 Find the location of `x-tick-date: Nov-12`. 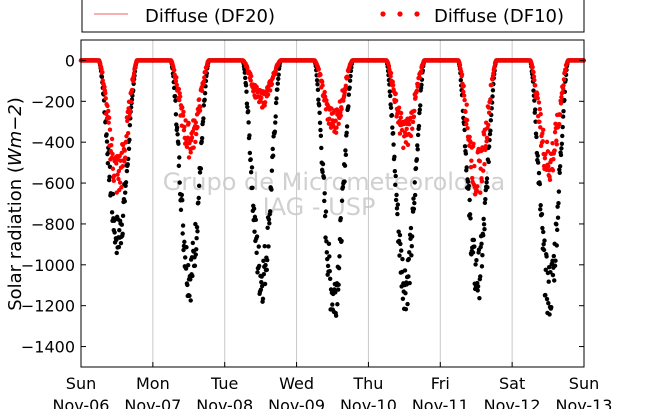

x-tick-date: Nov-12 is located at coordinates (512, 402).